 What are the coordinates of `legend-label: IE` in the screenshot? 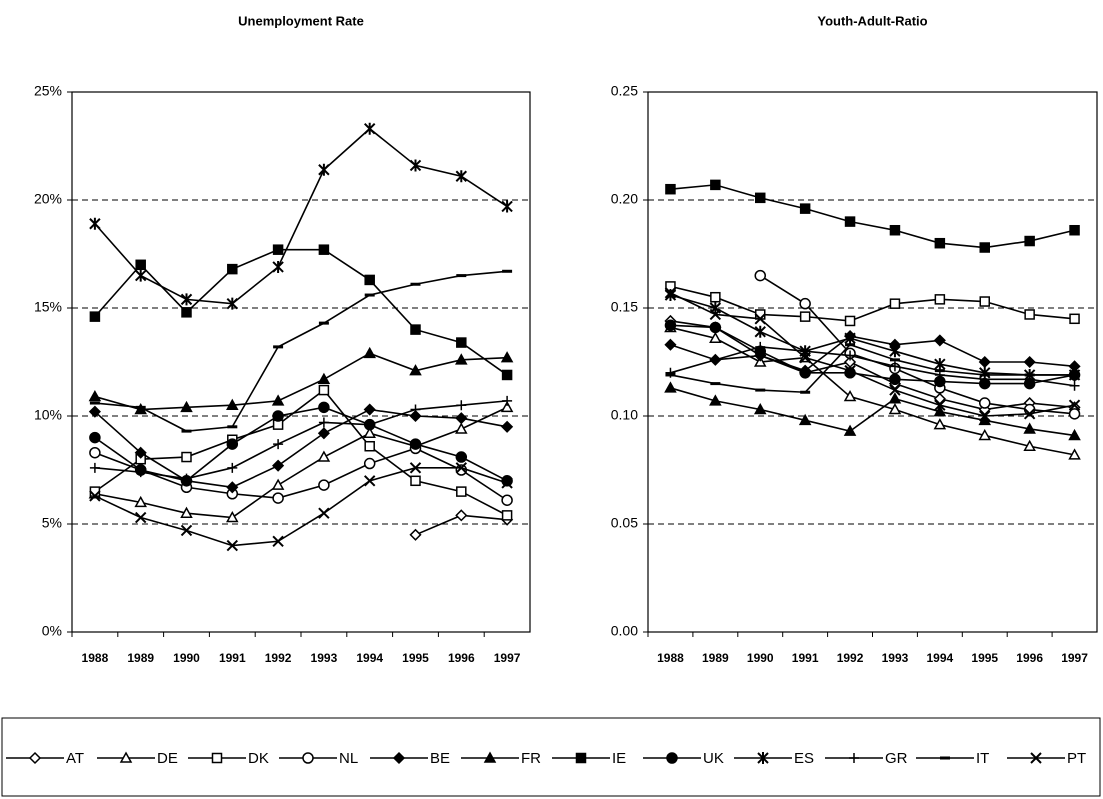 It's located at (619, 758).